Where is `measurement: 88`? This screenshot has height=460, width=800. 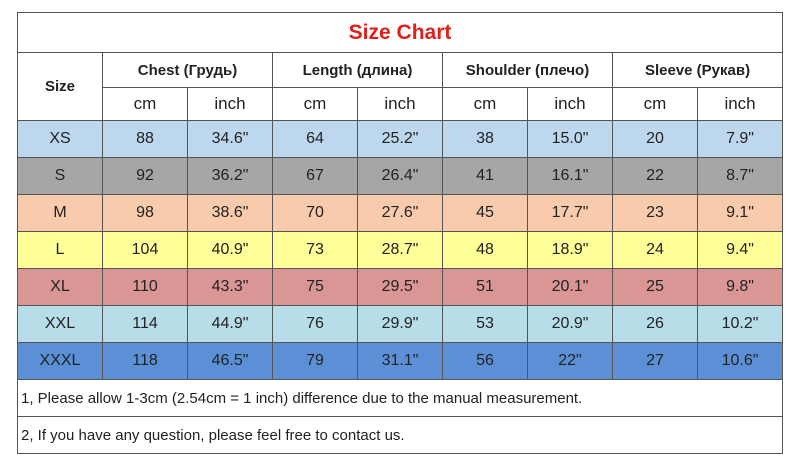 measurement: 88 is located at coordinates (145, 139).